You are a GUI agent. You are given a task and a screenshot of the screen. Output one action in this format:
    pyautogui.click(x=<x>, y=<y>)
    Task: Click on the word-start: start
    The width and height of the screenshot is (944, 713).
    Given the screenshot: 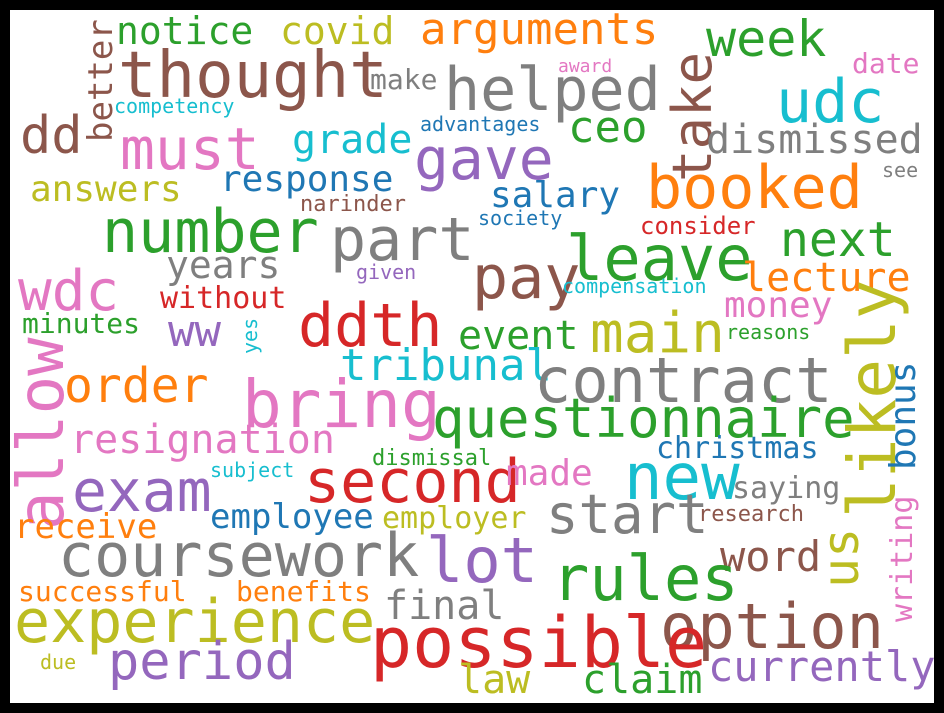 What is the action you would take?
    pyautogui.click(x=627, y=514)
    